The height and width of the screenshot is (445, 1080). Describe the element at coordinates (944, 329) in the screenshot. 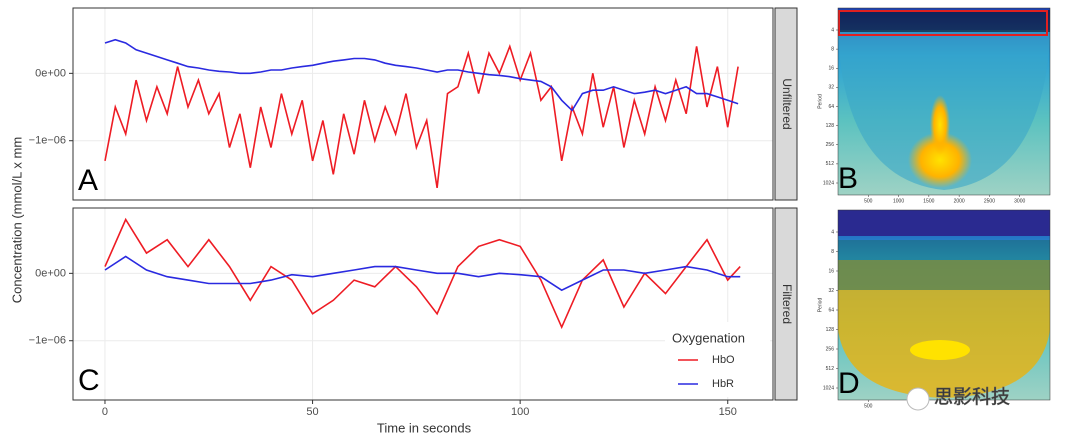

I see `cone` at that location.